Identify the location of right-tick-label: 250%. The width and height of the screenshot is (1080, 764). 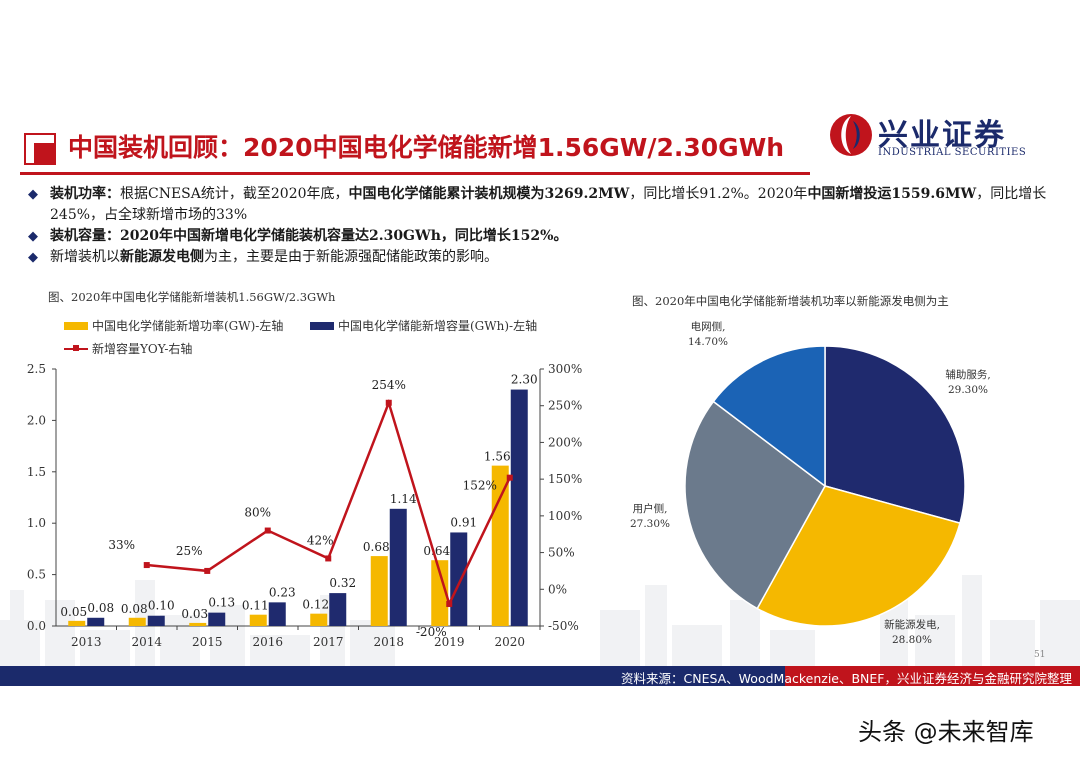
(565, 406).